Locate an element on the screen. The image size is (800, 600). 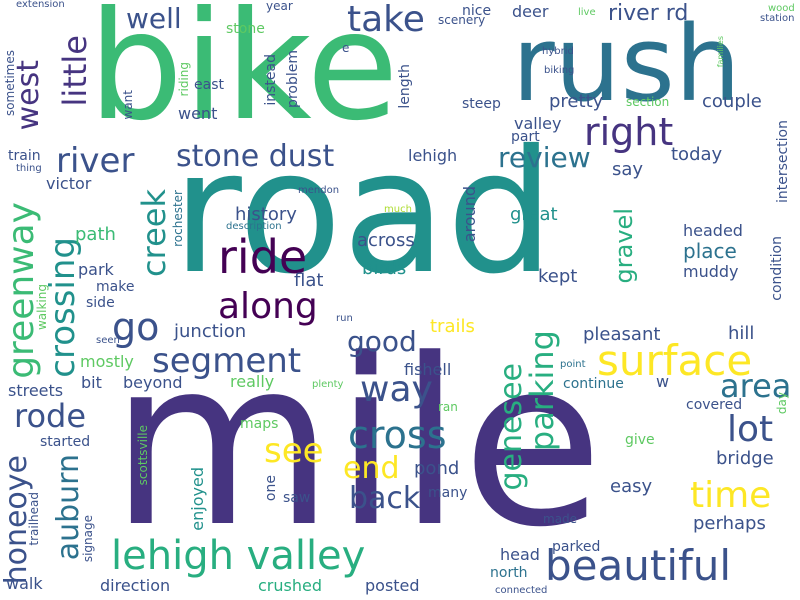
word: part is located at coordinates (525, 137).